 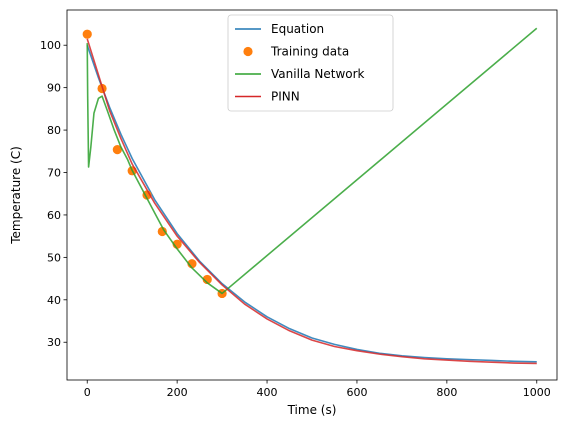 I want to click on y-tick-label: 90, so click(x=54, y=88).